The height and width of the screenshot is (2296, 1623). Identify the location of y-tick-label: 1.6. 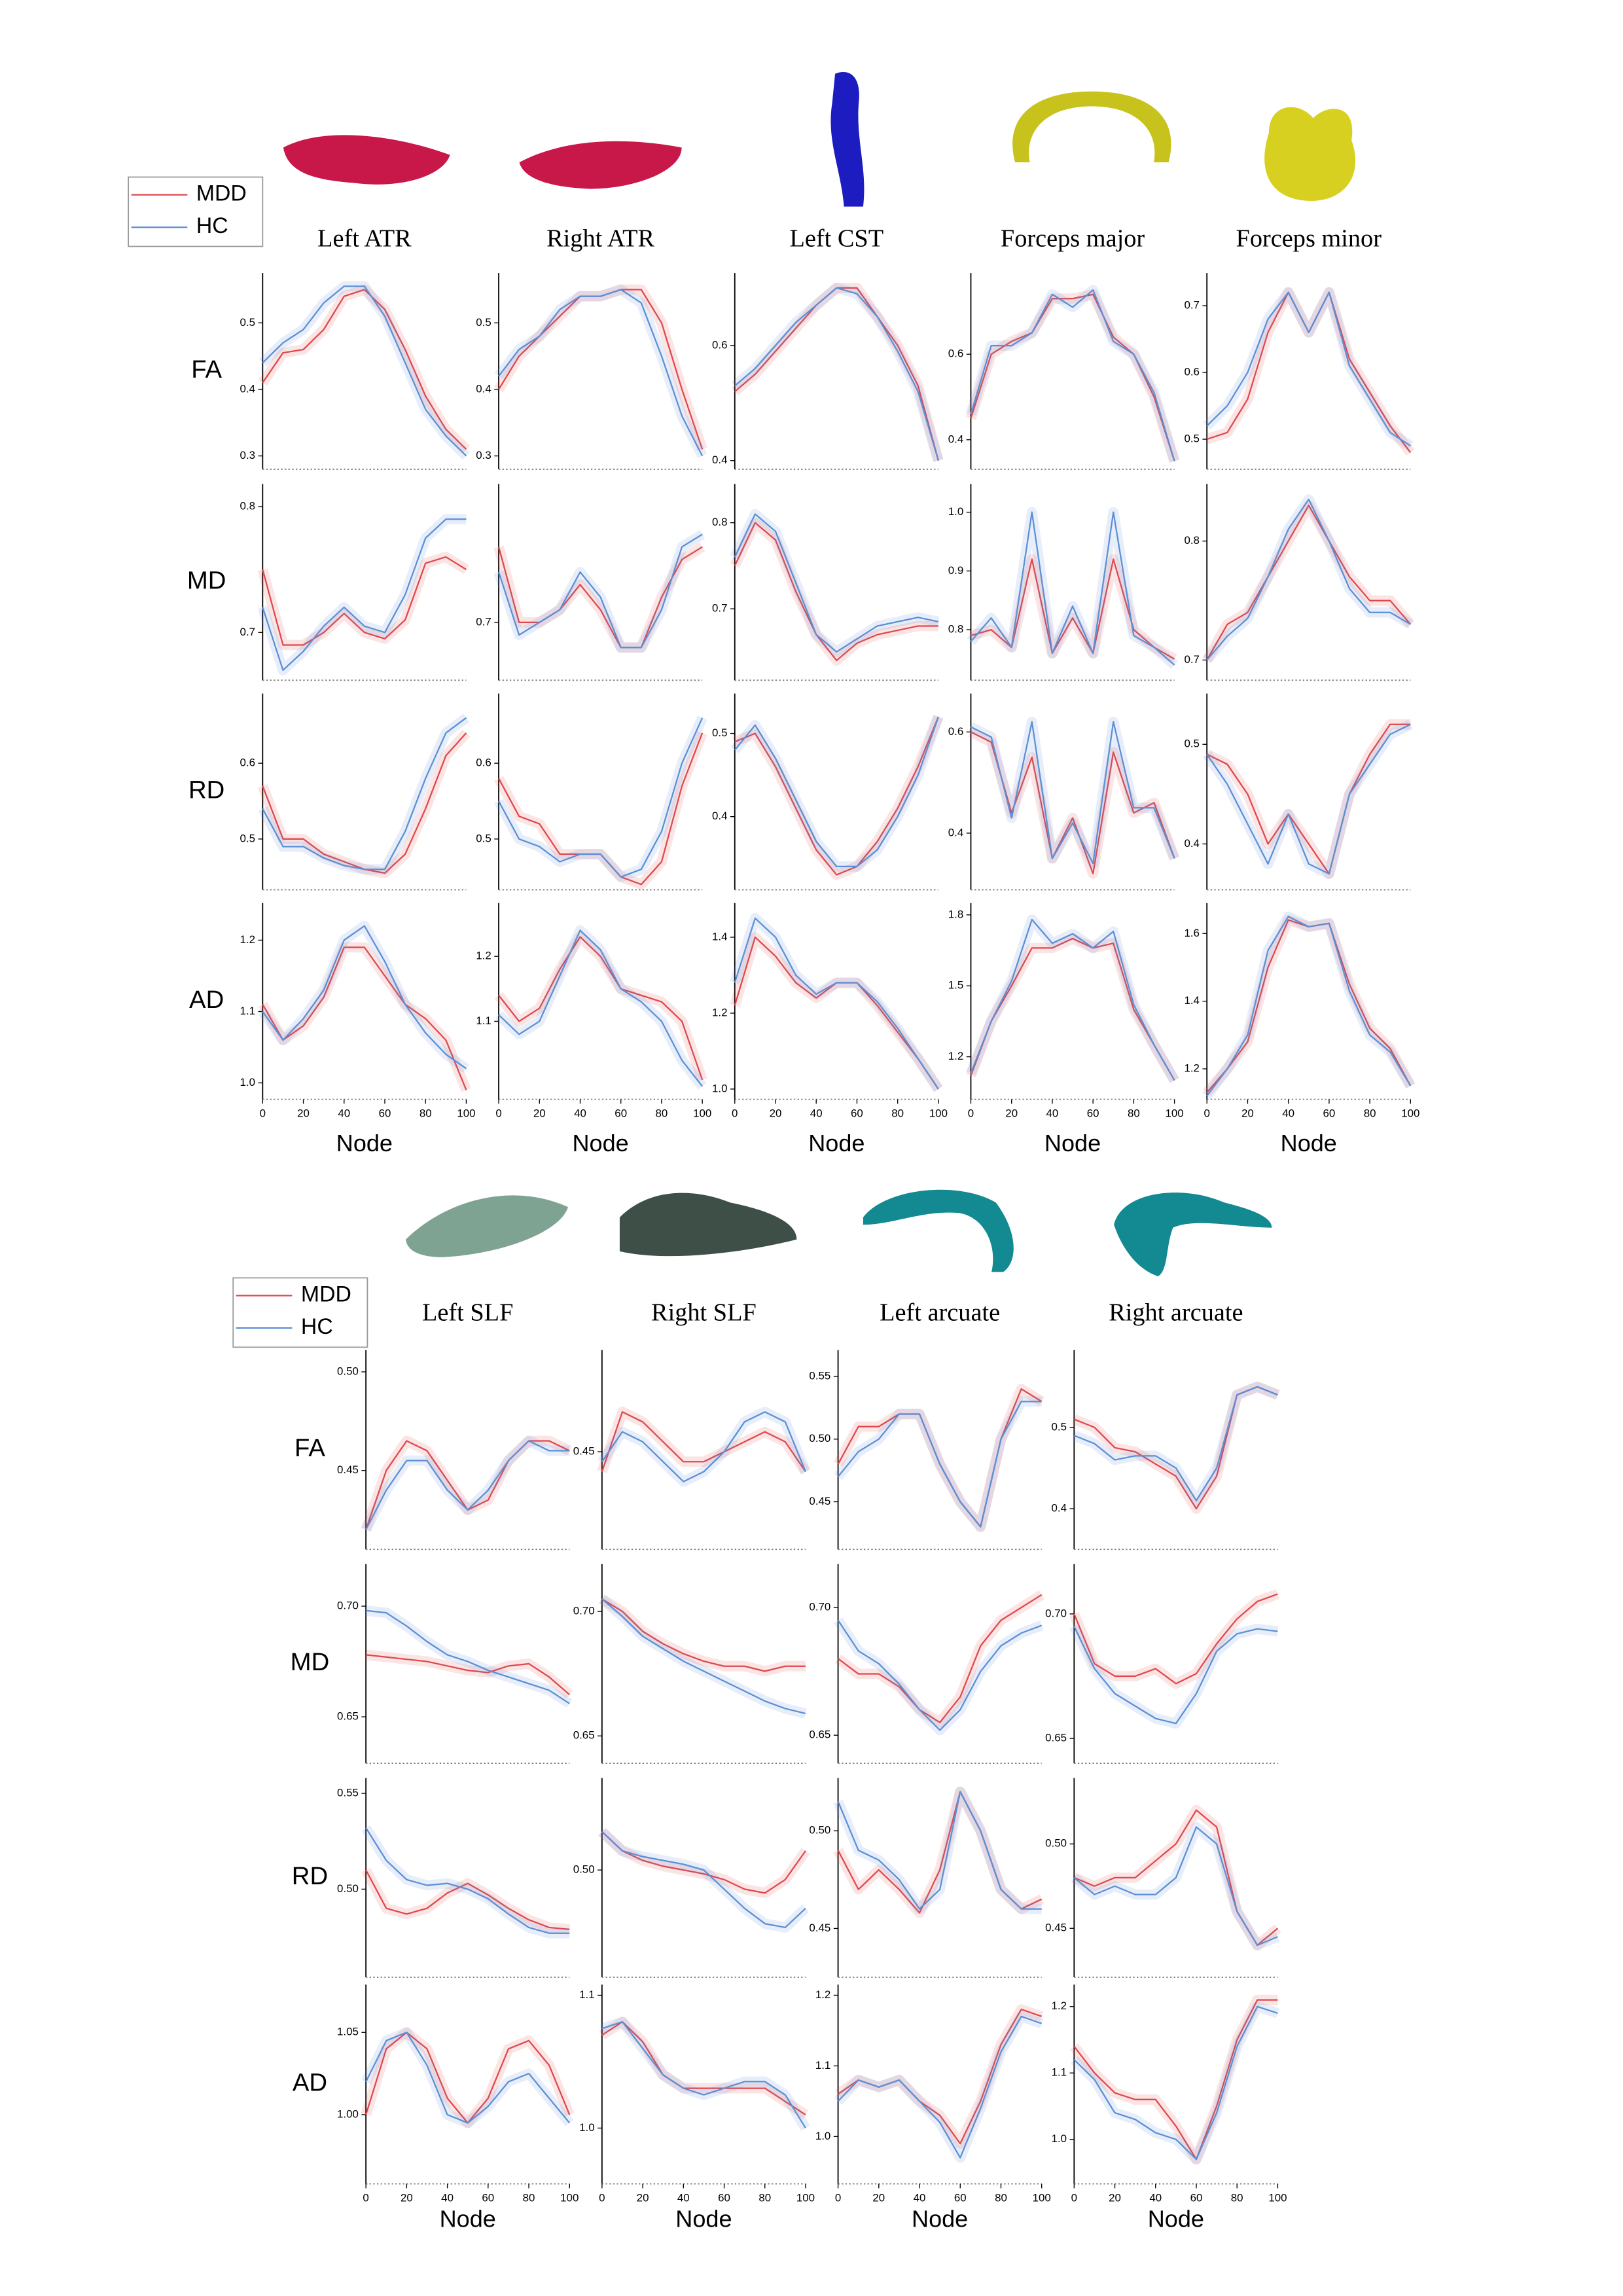
(1191, 933).